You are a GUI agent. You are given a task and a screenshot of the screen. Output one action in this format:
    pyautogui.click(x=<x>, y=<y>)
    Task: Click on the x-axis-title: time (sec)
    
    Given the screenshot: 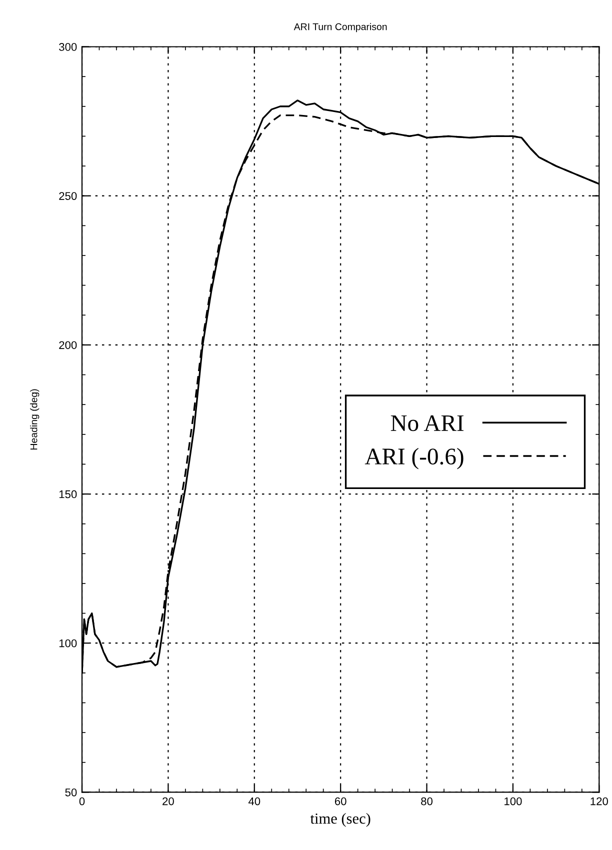 What is the action you would take?
    pyautogui.click(x=340, y=819)
    